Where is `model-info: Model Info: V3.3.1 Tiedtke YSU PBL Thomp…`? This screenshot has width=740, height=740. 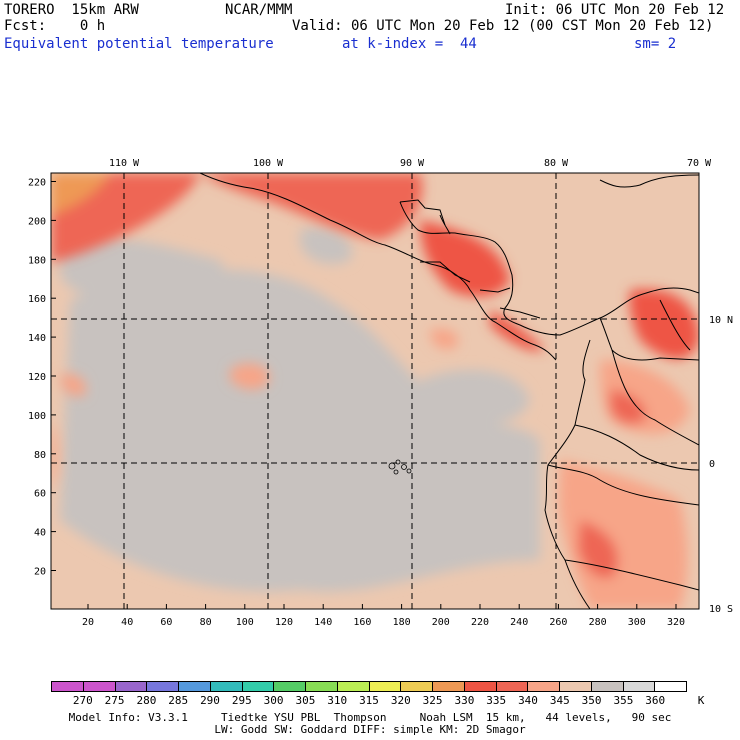 model-info: Model Info: V3.3.1 Tiedtke YSU PBL Thomp… is located at coordinates (370, 717).